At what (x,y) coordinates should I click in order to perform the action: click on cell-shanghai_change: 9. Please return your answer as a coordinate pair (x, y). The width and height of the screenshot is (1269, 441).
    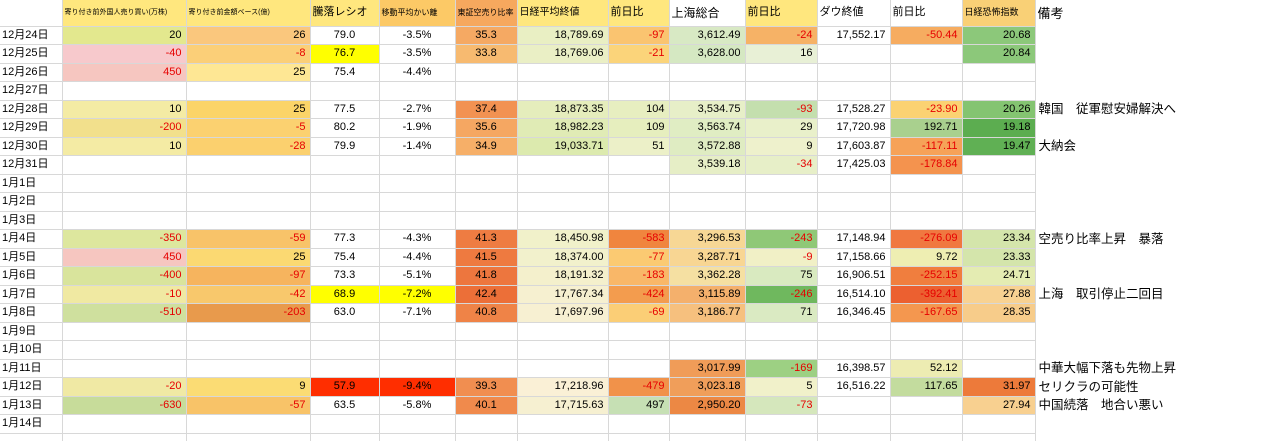
    Looking at the image, I should click on (781, 146).